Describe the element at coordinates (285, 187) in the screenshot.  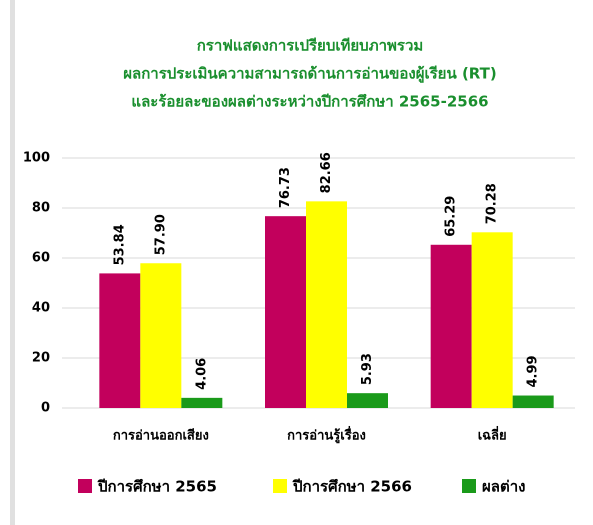
I see `value-label: 76.73` at that location.